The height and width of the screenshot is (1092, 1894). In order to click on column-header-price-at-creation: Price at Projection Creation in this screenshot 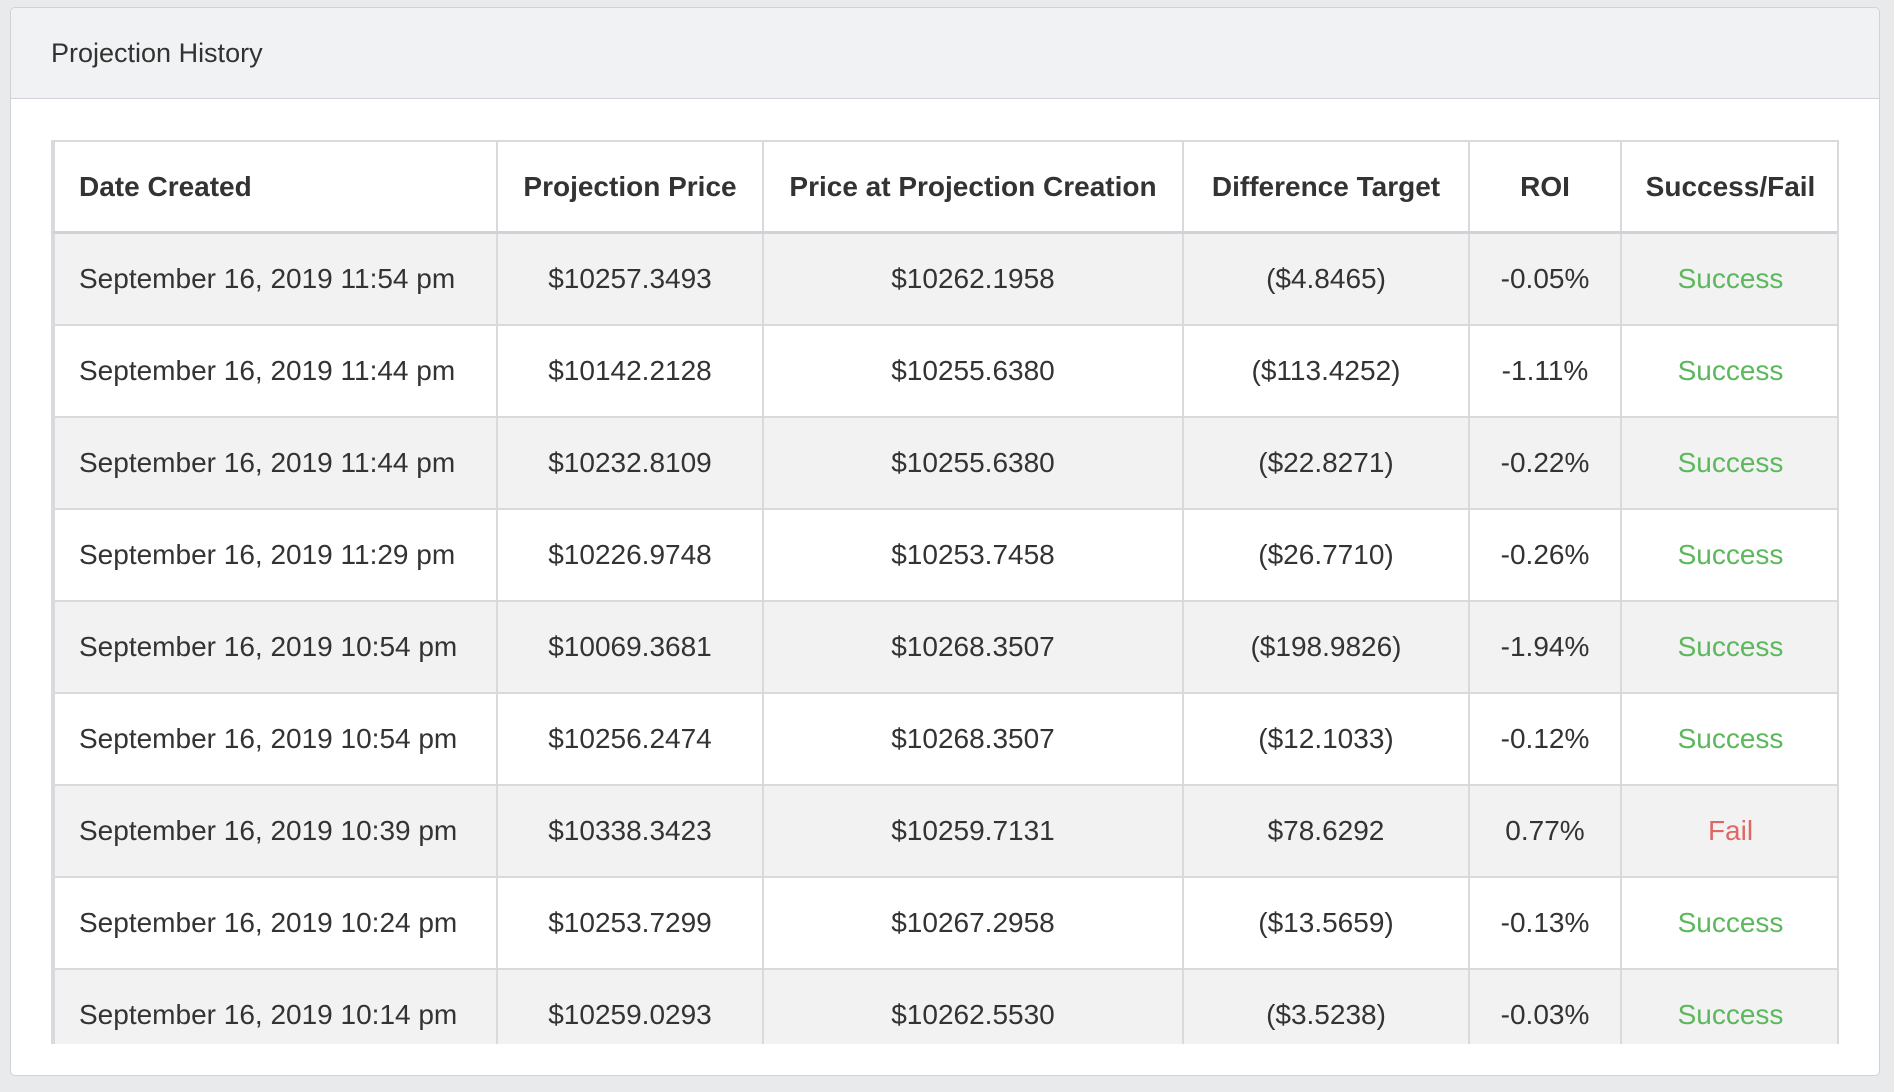, I will do `click(973, 187)`.